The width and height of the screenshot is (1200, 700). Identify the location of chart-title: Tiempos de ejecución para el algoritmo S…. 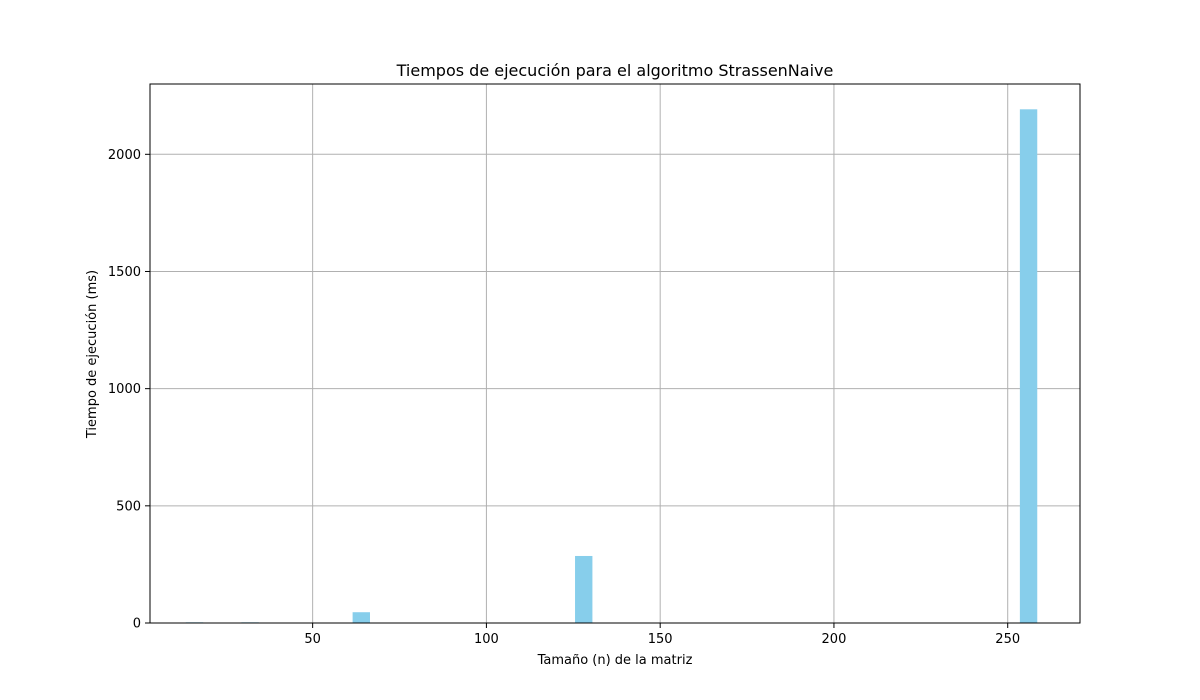
(615, 70).